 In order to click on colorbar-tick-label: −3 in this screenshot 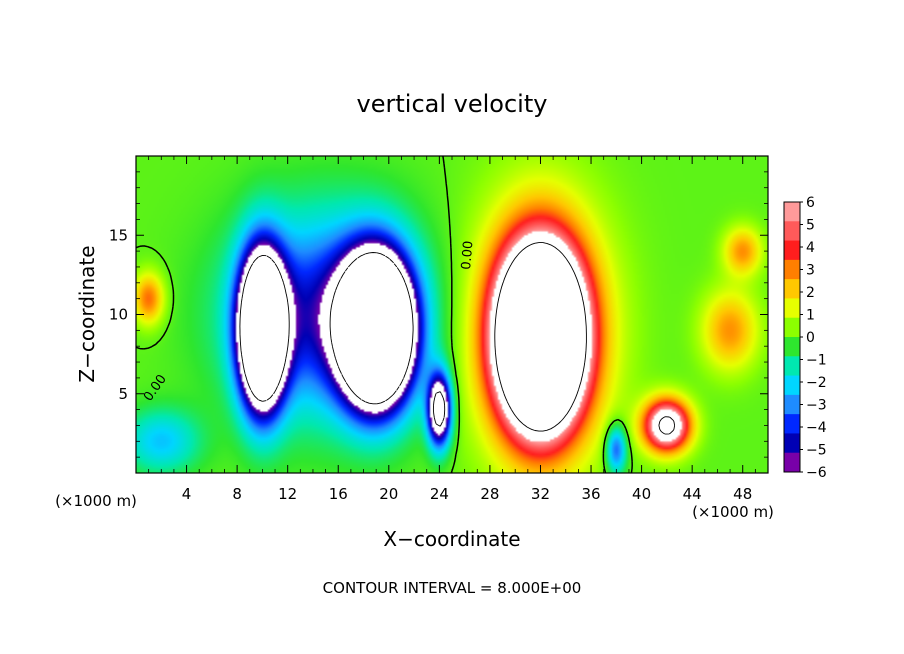, I will do `click(816, 406)`.